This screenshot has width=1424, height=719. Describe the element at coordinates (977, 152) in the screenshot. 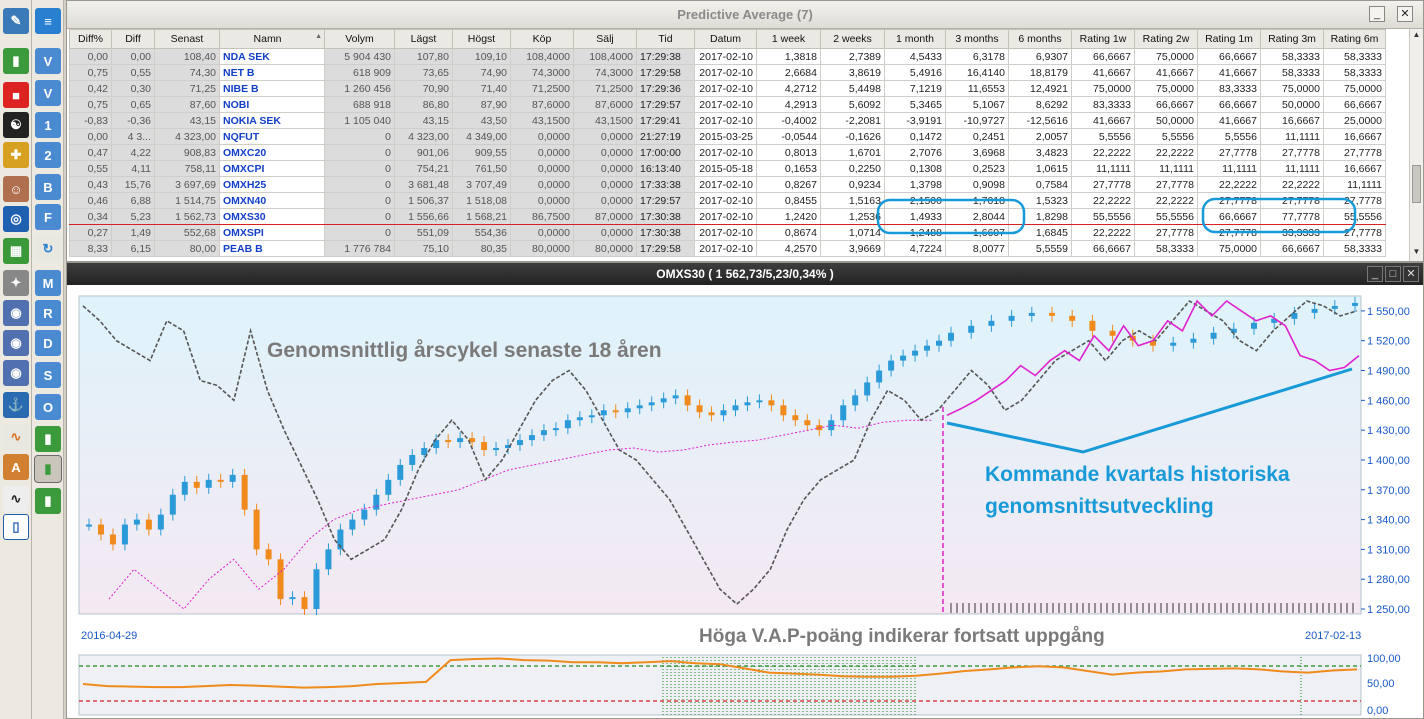

I see `table-cell: 3,6968` at that location.